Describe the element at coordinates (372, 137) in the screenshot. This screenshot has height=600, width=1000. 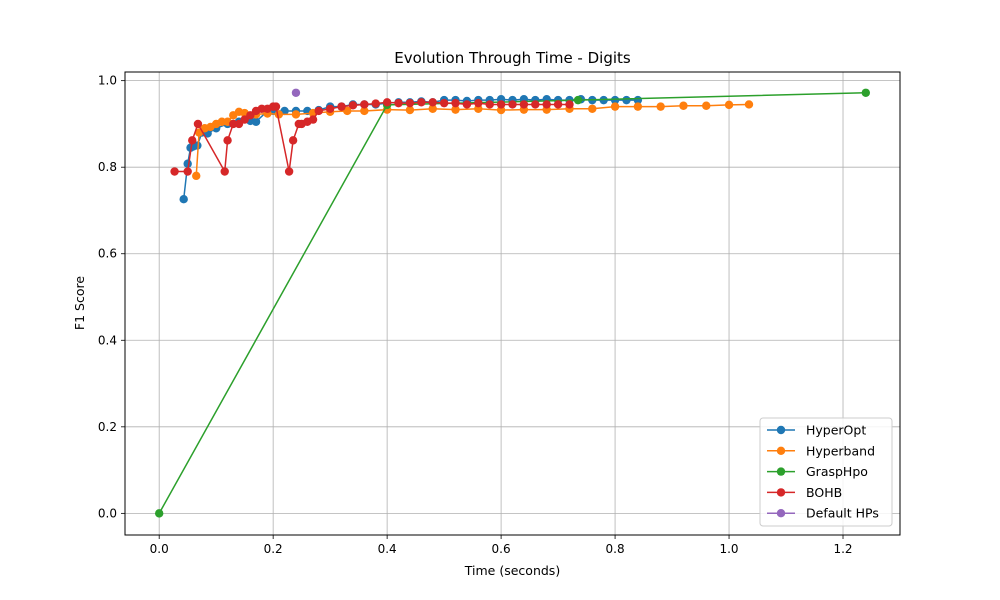
I see `series-bohb` at that location.